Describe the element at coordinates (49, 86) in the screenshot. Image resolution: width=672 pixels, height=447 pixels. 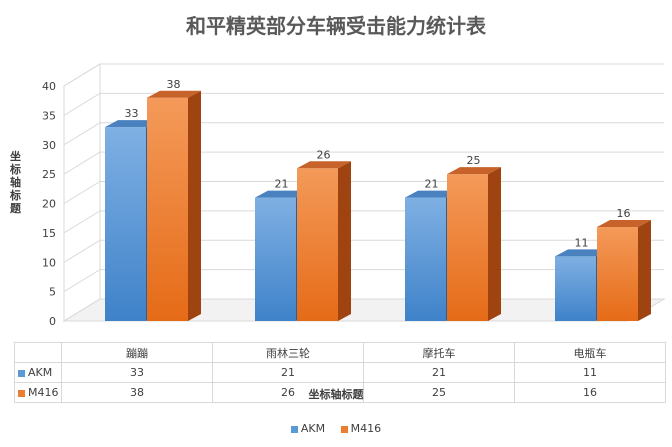
I see `y-tick-label: 40` at that location.